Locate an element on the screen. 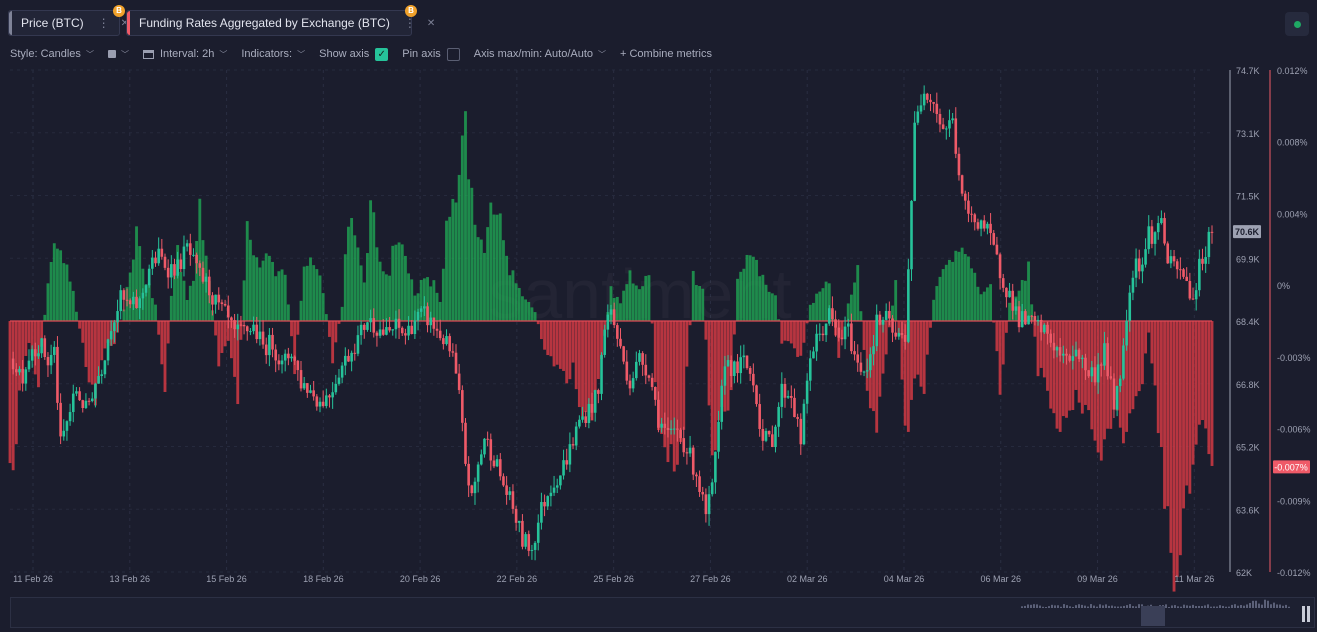 The width and height of the screenshot is (1317, 632). combine-metrics-button: + Combine metrics is located at coordinates (666, 54).